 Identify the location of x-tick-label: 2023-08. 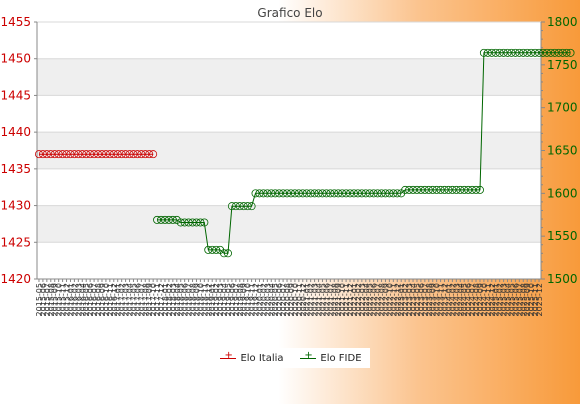
(429, 299).